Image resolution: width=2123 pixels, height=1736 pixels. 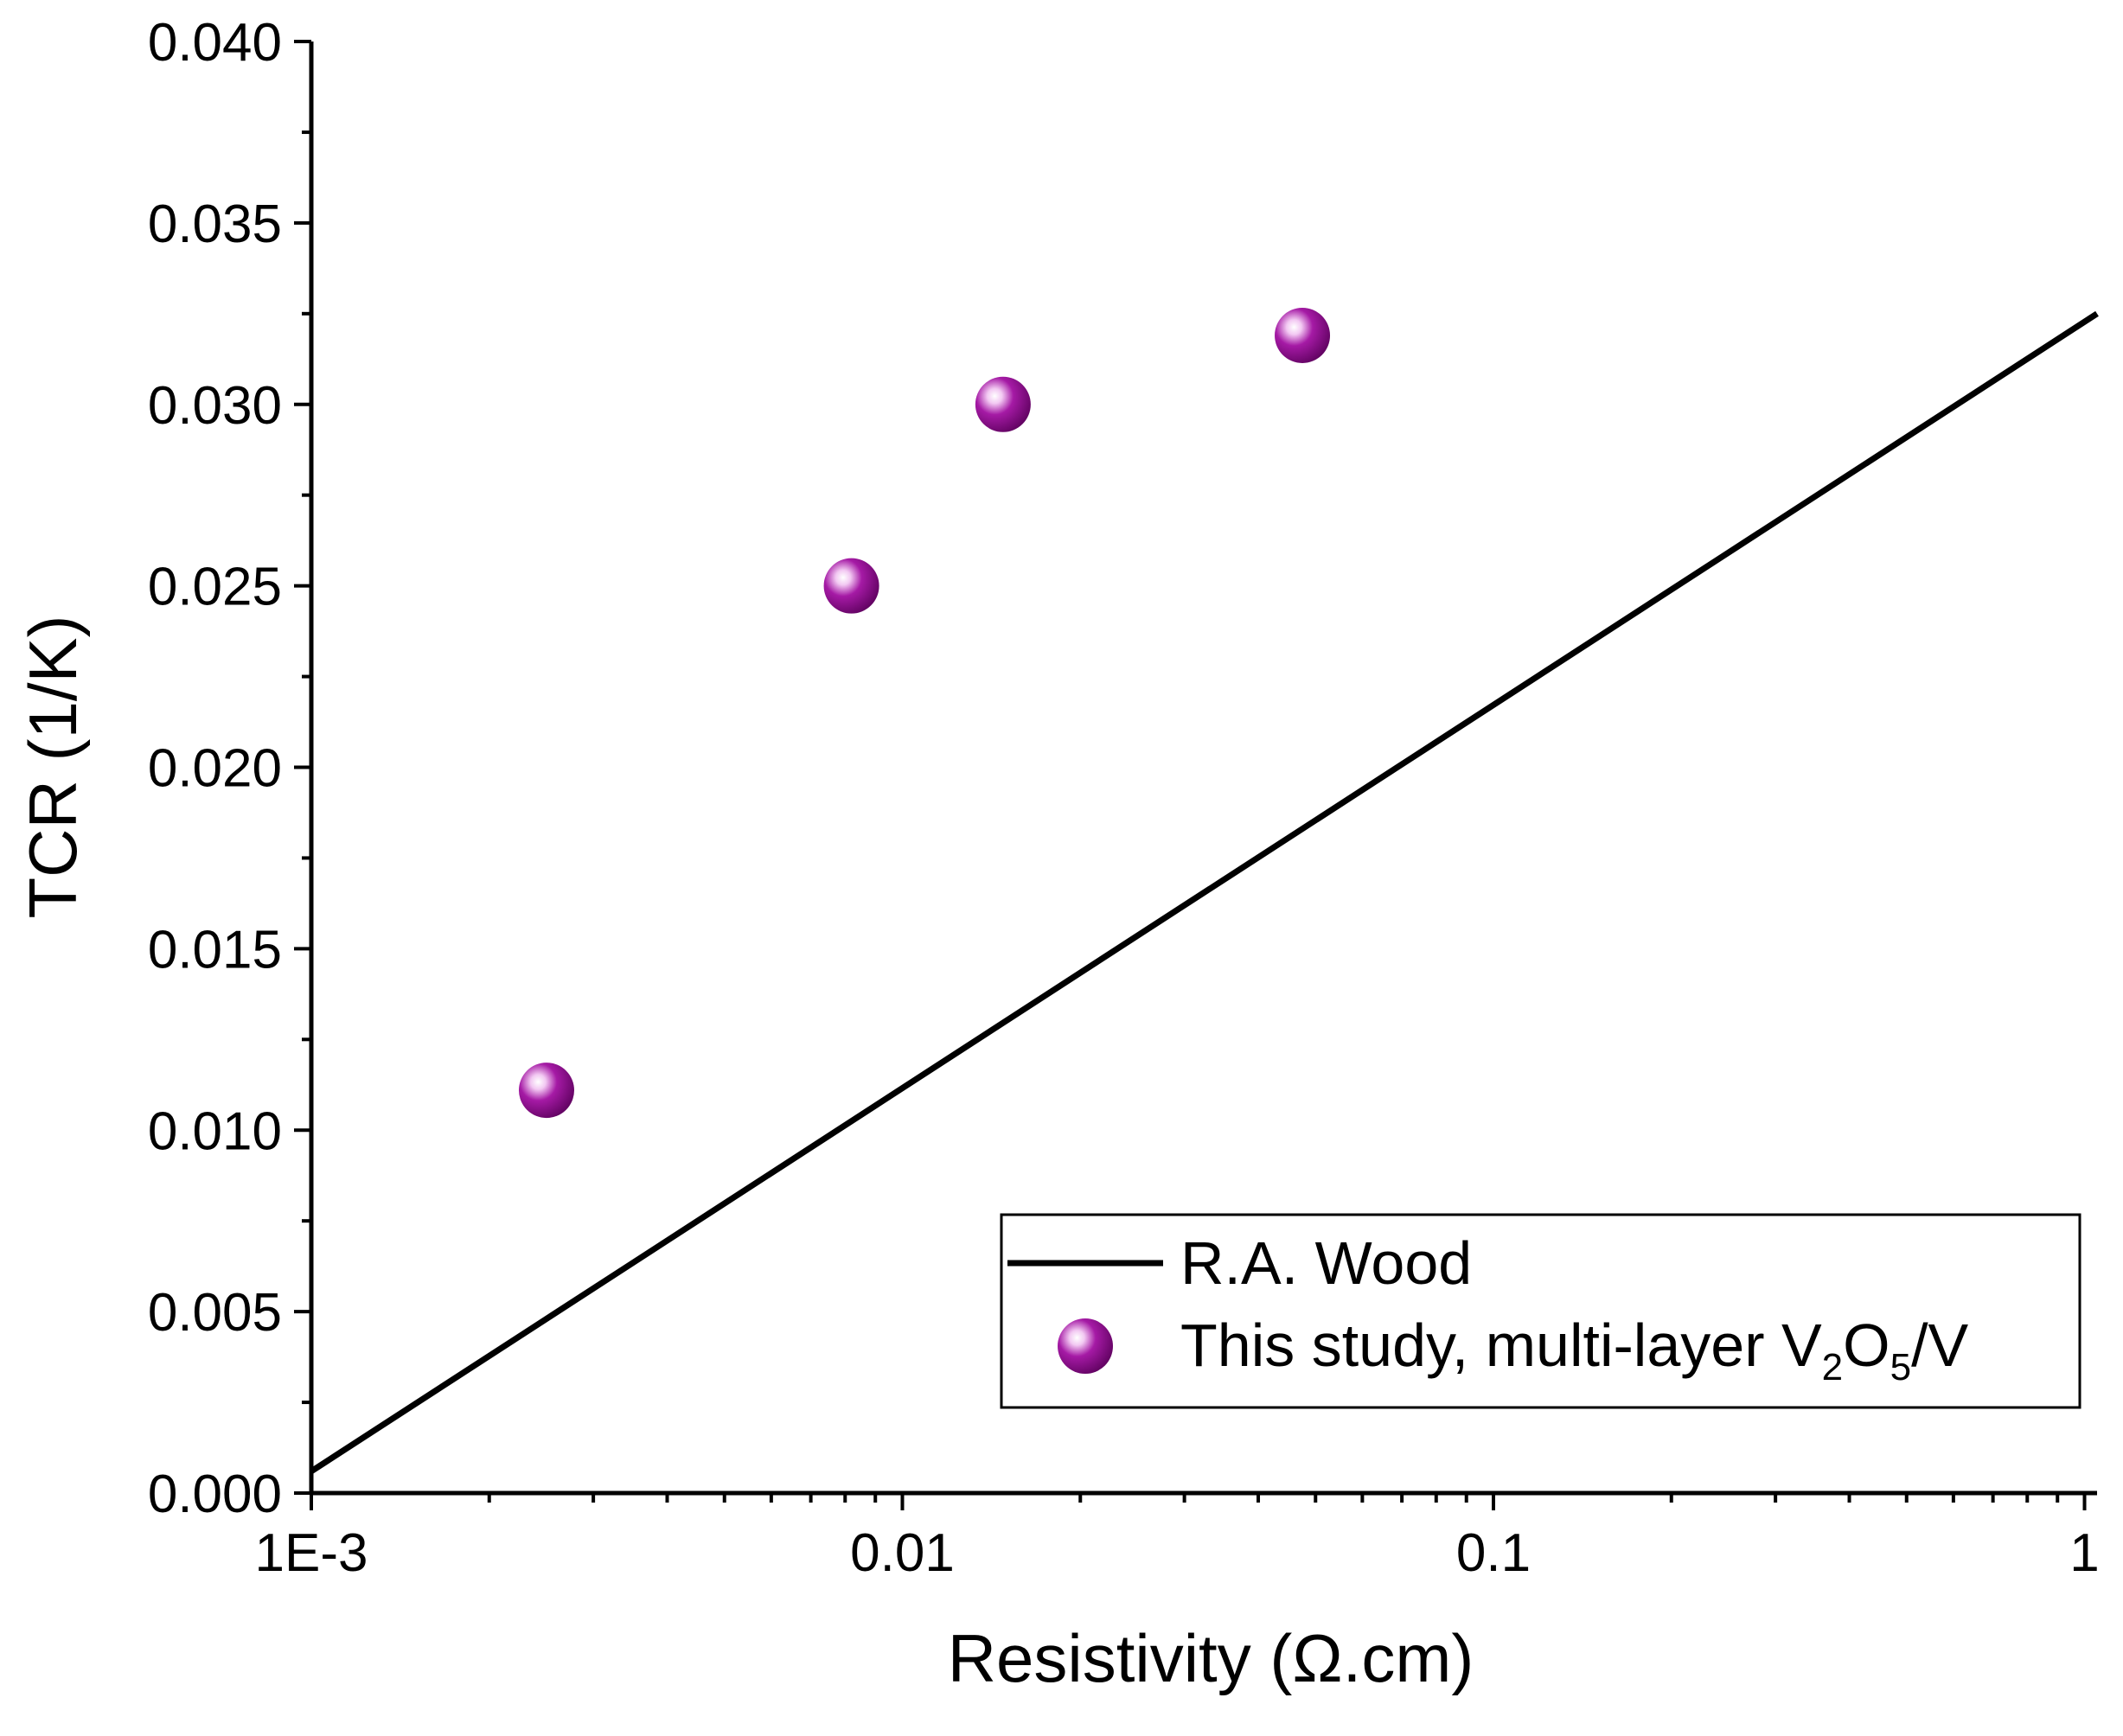 I want to click on legend-box, so click(x=1540, y=1311).